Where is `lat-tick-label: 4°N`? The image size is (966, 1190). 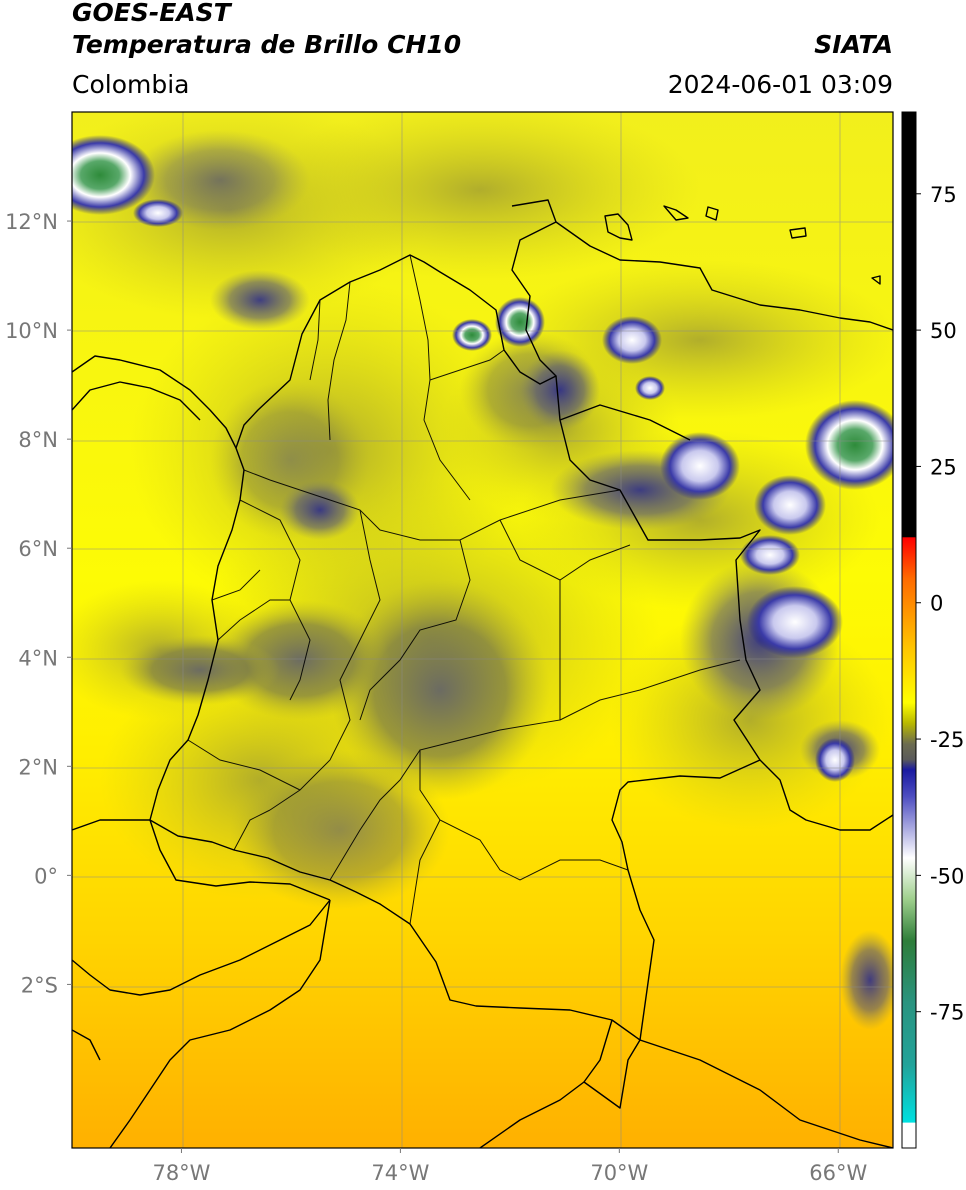
lat-tick-label: 4°N is located at coordinates (38, 658).